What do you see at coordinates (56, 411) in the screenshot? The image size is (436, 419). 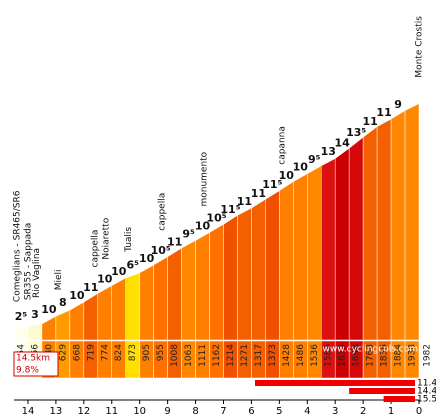 I see `x-tick-label: 13` at bounding box center [56, 411].